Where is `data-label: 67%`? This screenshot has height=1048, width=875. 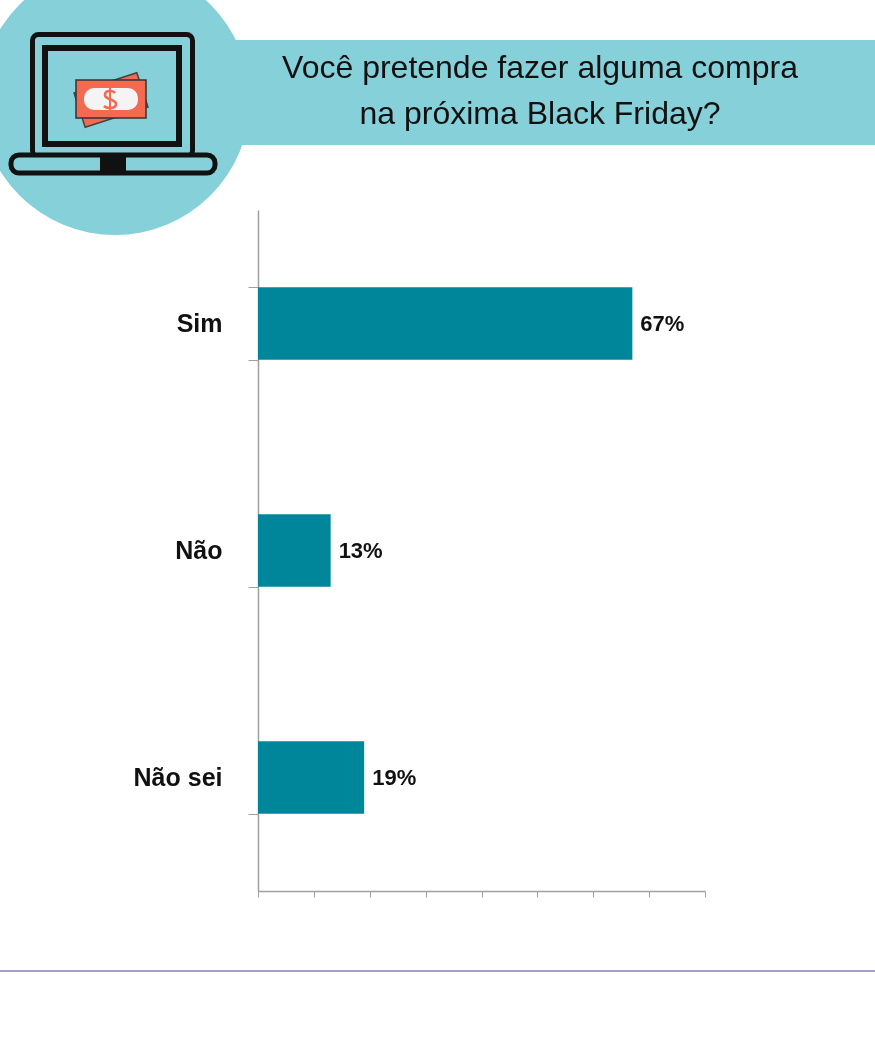
data-label: 67% is located at coordinates (662, 323).